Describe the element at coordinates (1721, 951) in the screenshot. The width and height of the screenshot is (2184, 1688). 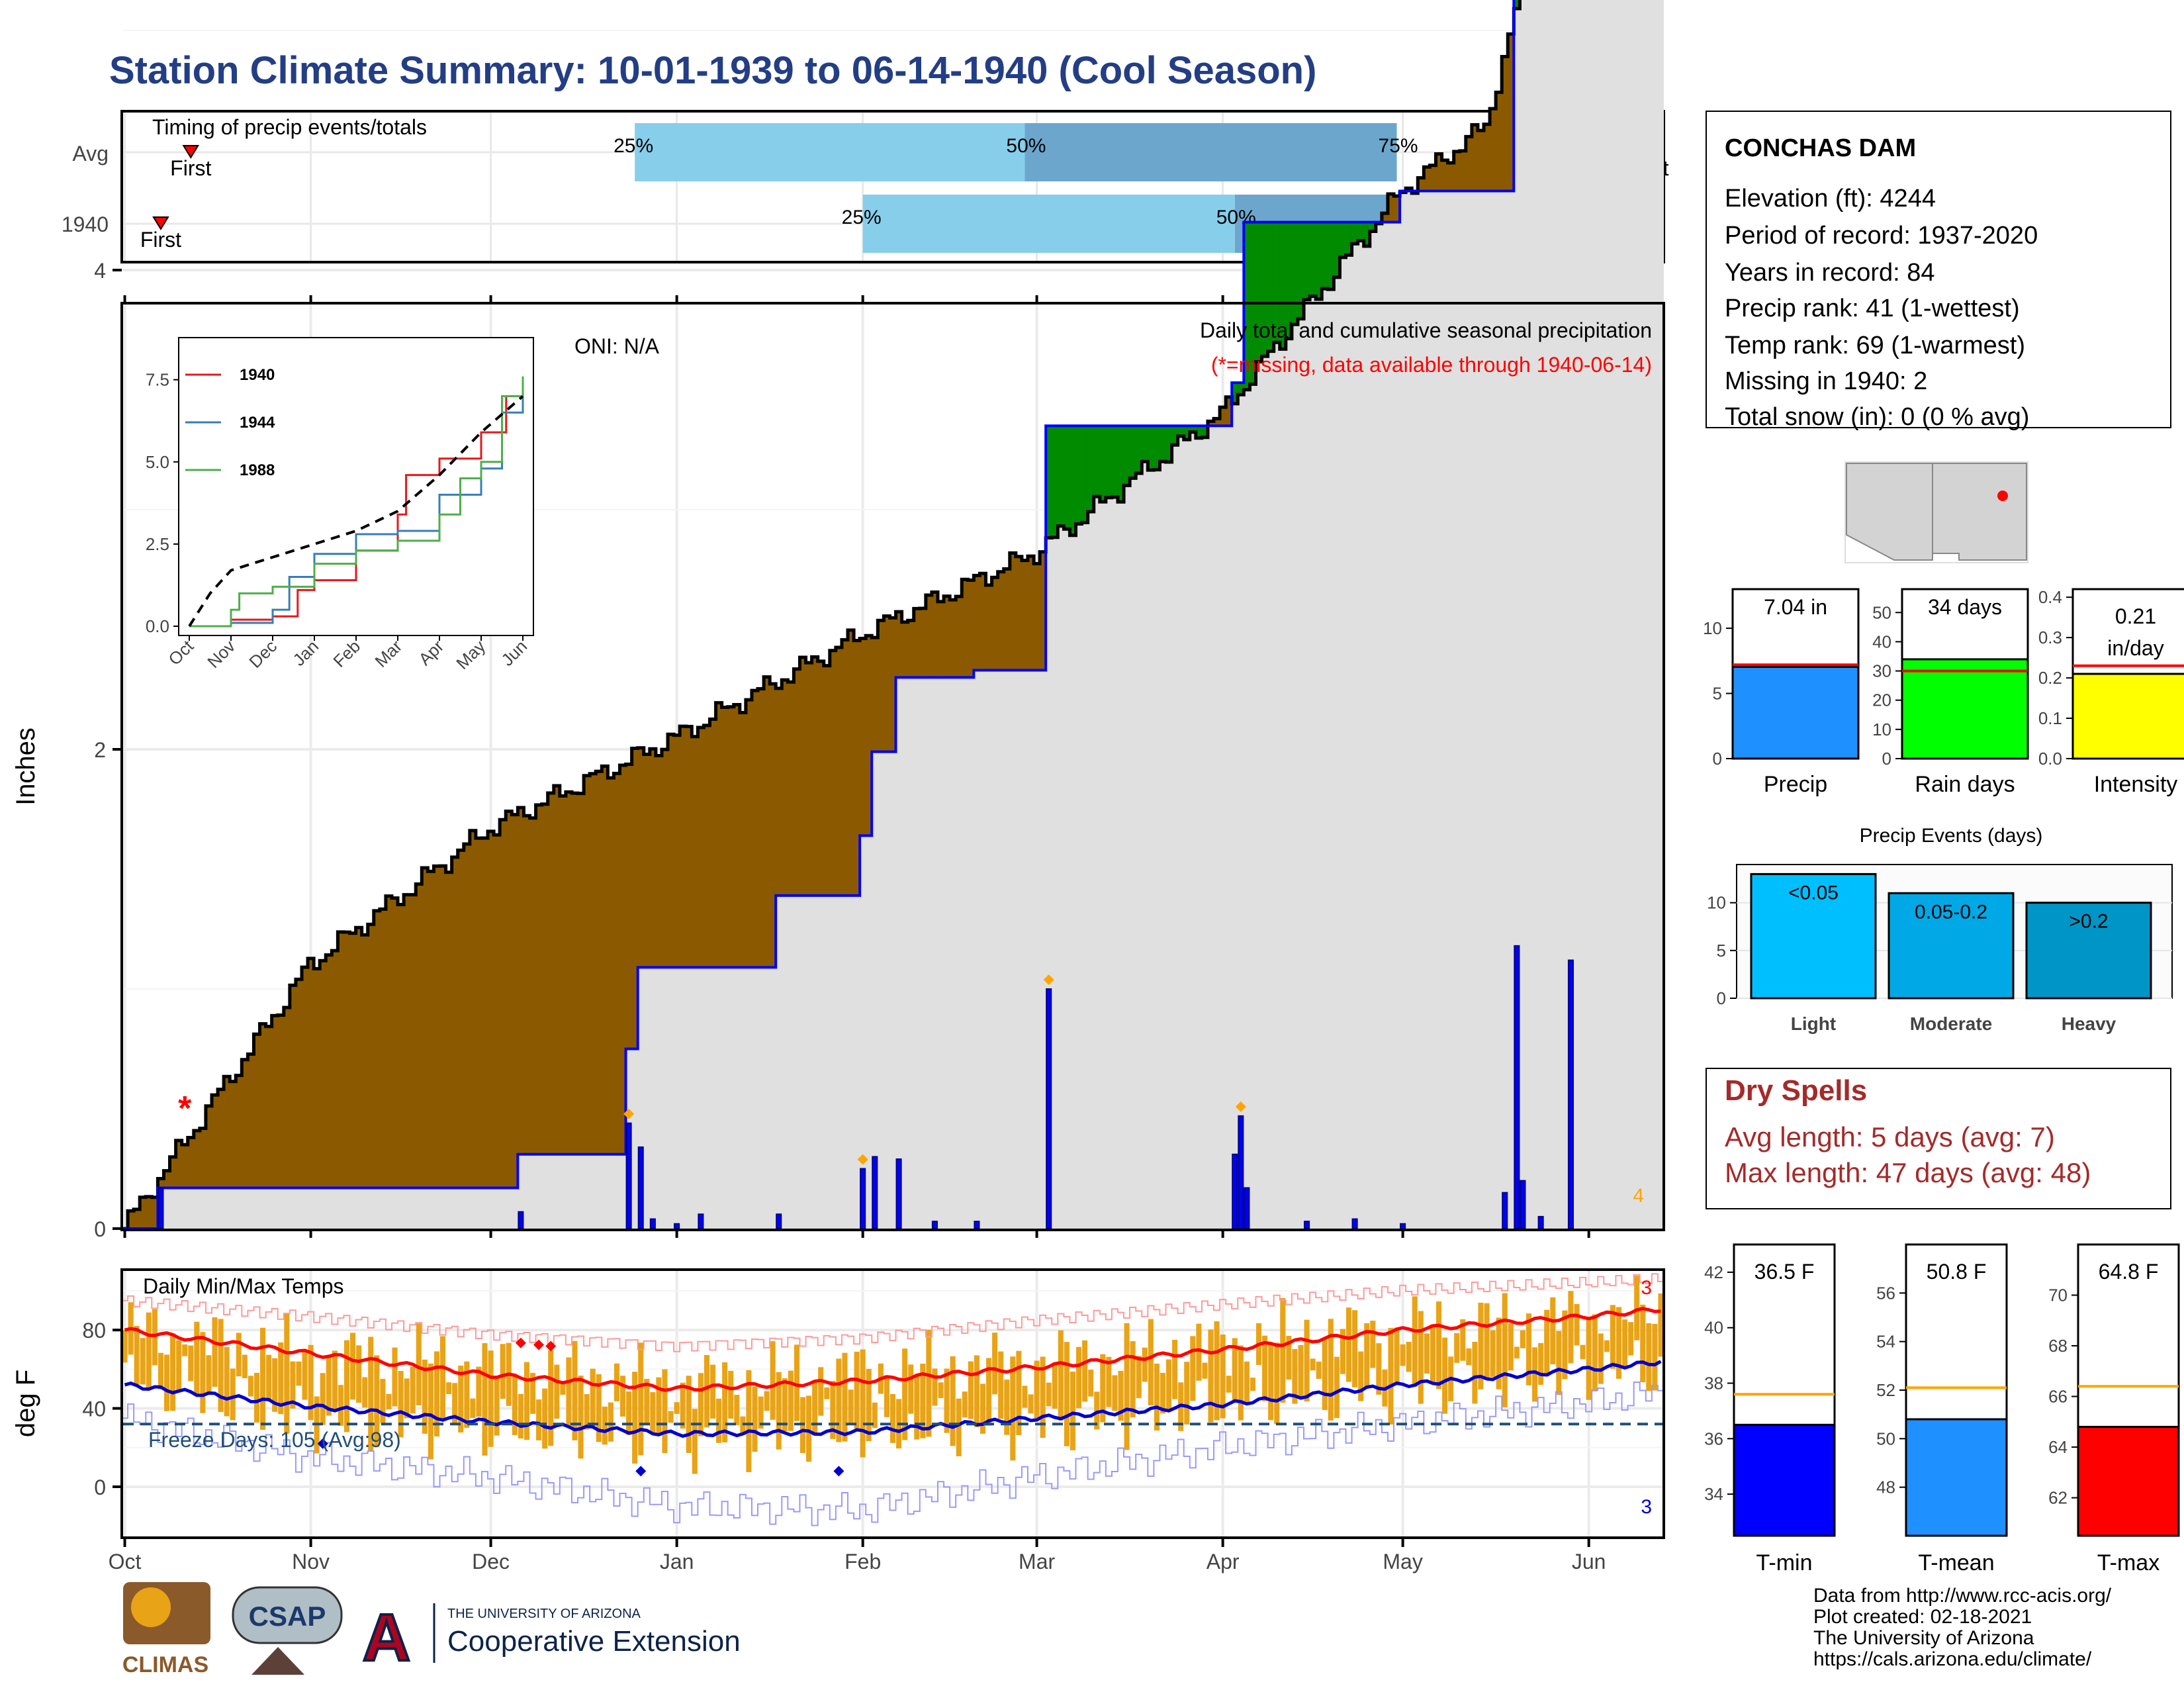
I see `events-y-tick-label: 5` at that location.